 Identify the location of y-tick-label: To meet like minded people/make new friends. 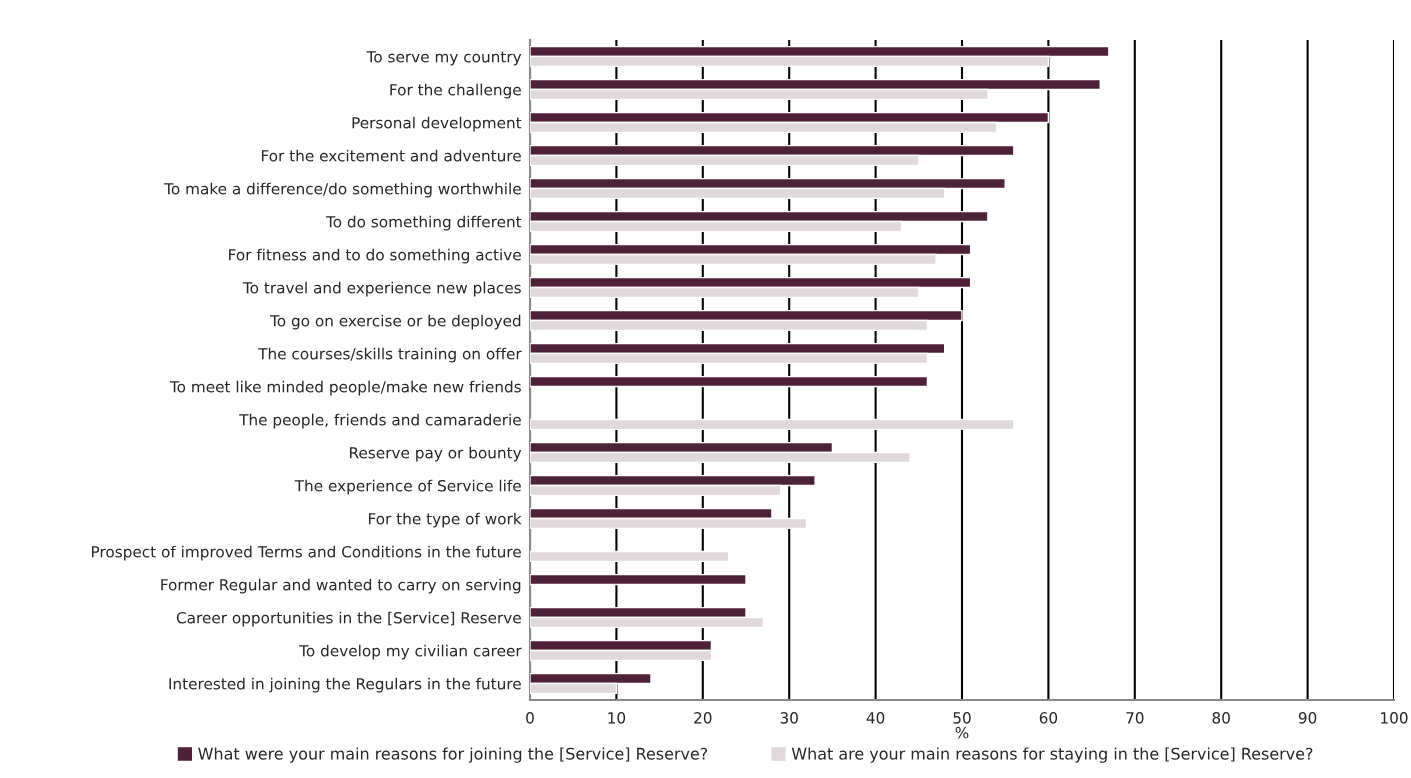
(345, 388).